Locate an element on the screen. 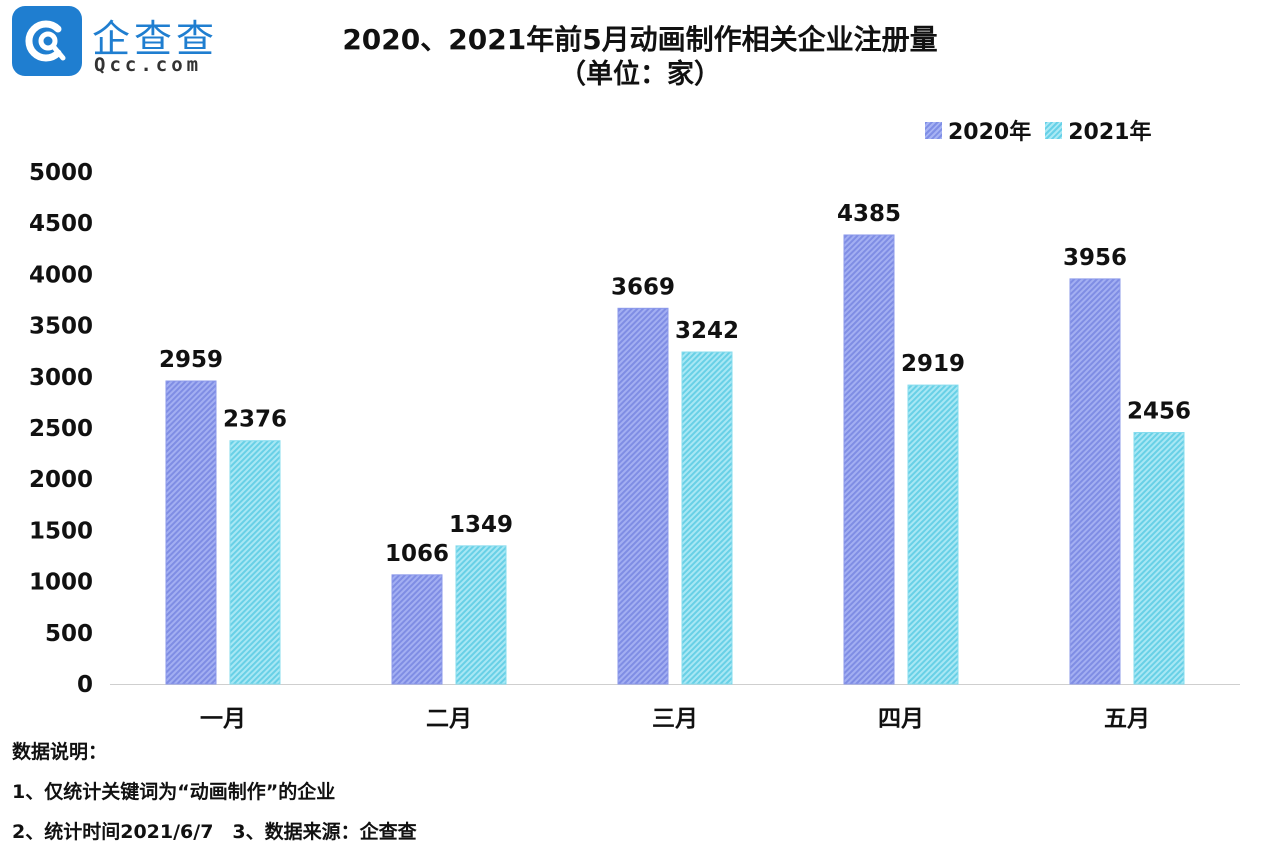  legend-item-2020: 2020年 is located at coordinates (978, 130).